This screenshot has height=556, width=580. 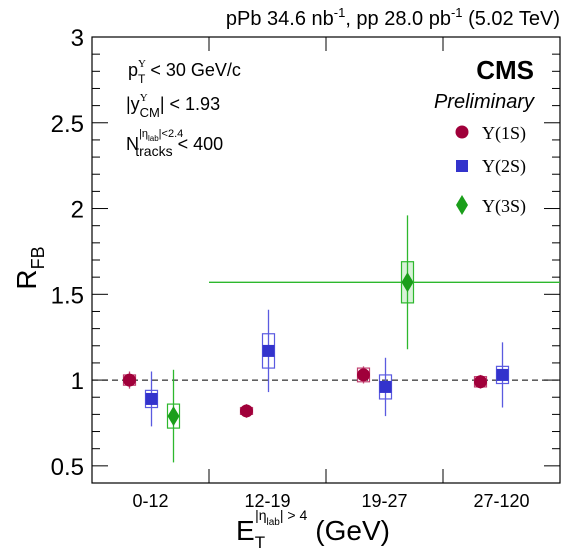 I want to click on cut-pt: pΥ T < 30 GeV/c, so click(x=184, y=72).